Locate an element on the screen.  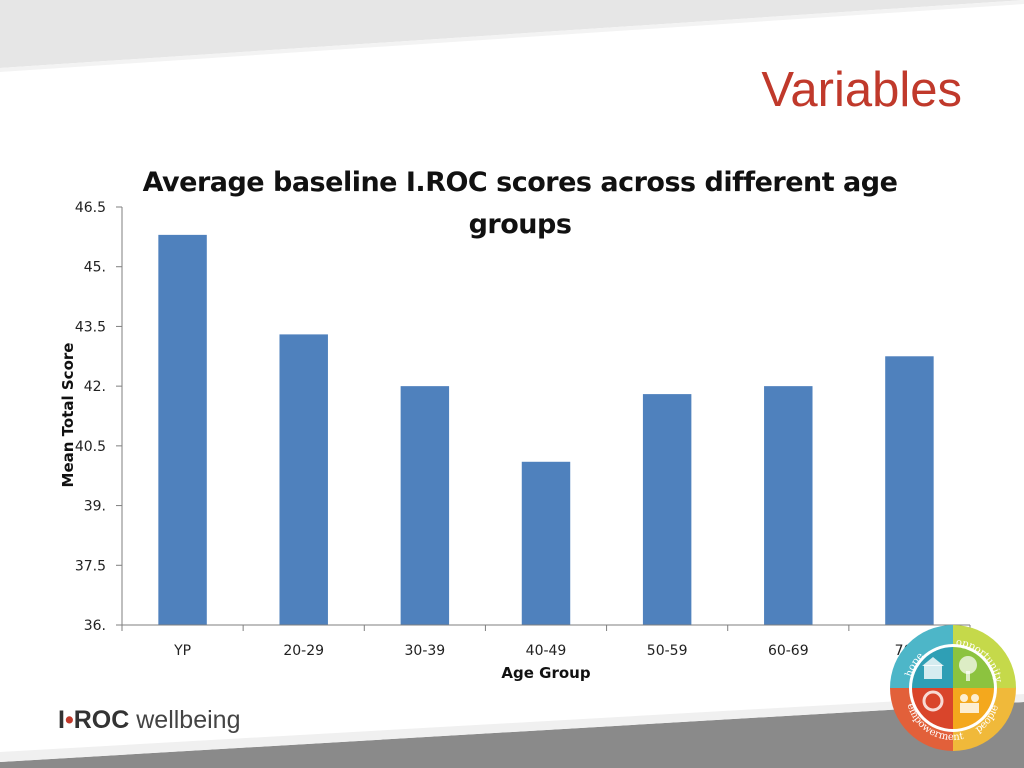
bottom-band-highlight is located at coordinates (512, 728).